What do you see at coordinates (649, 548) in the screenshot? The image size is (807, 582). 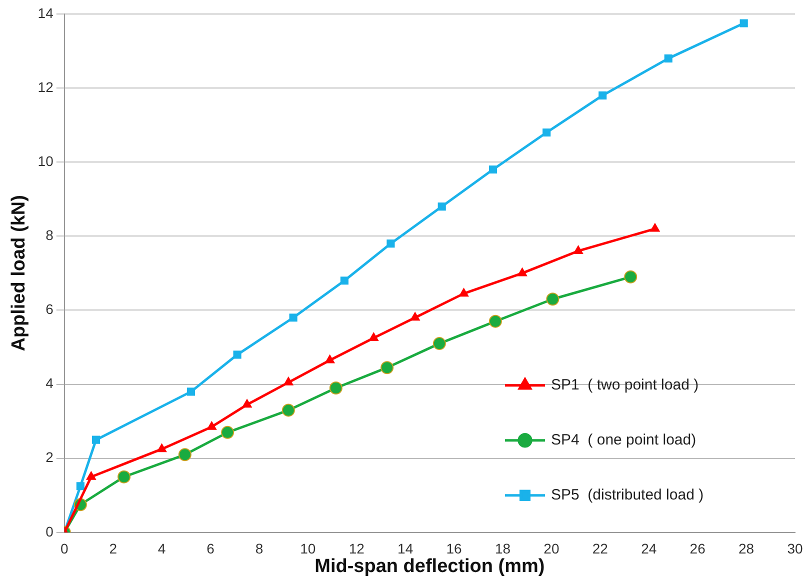 I see `x-tick-label: 24` at bounding box center [649, 548].